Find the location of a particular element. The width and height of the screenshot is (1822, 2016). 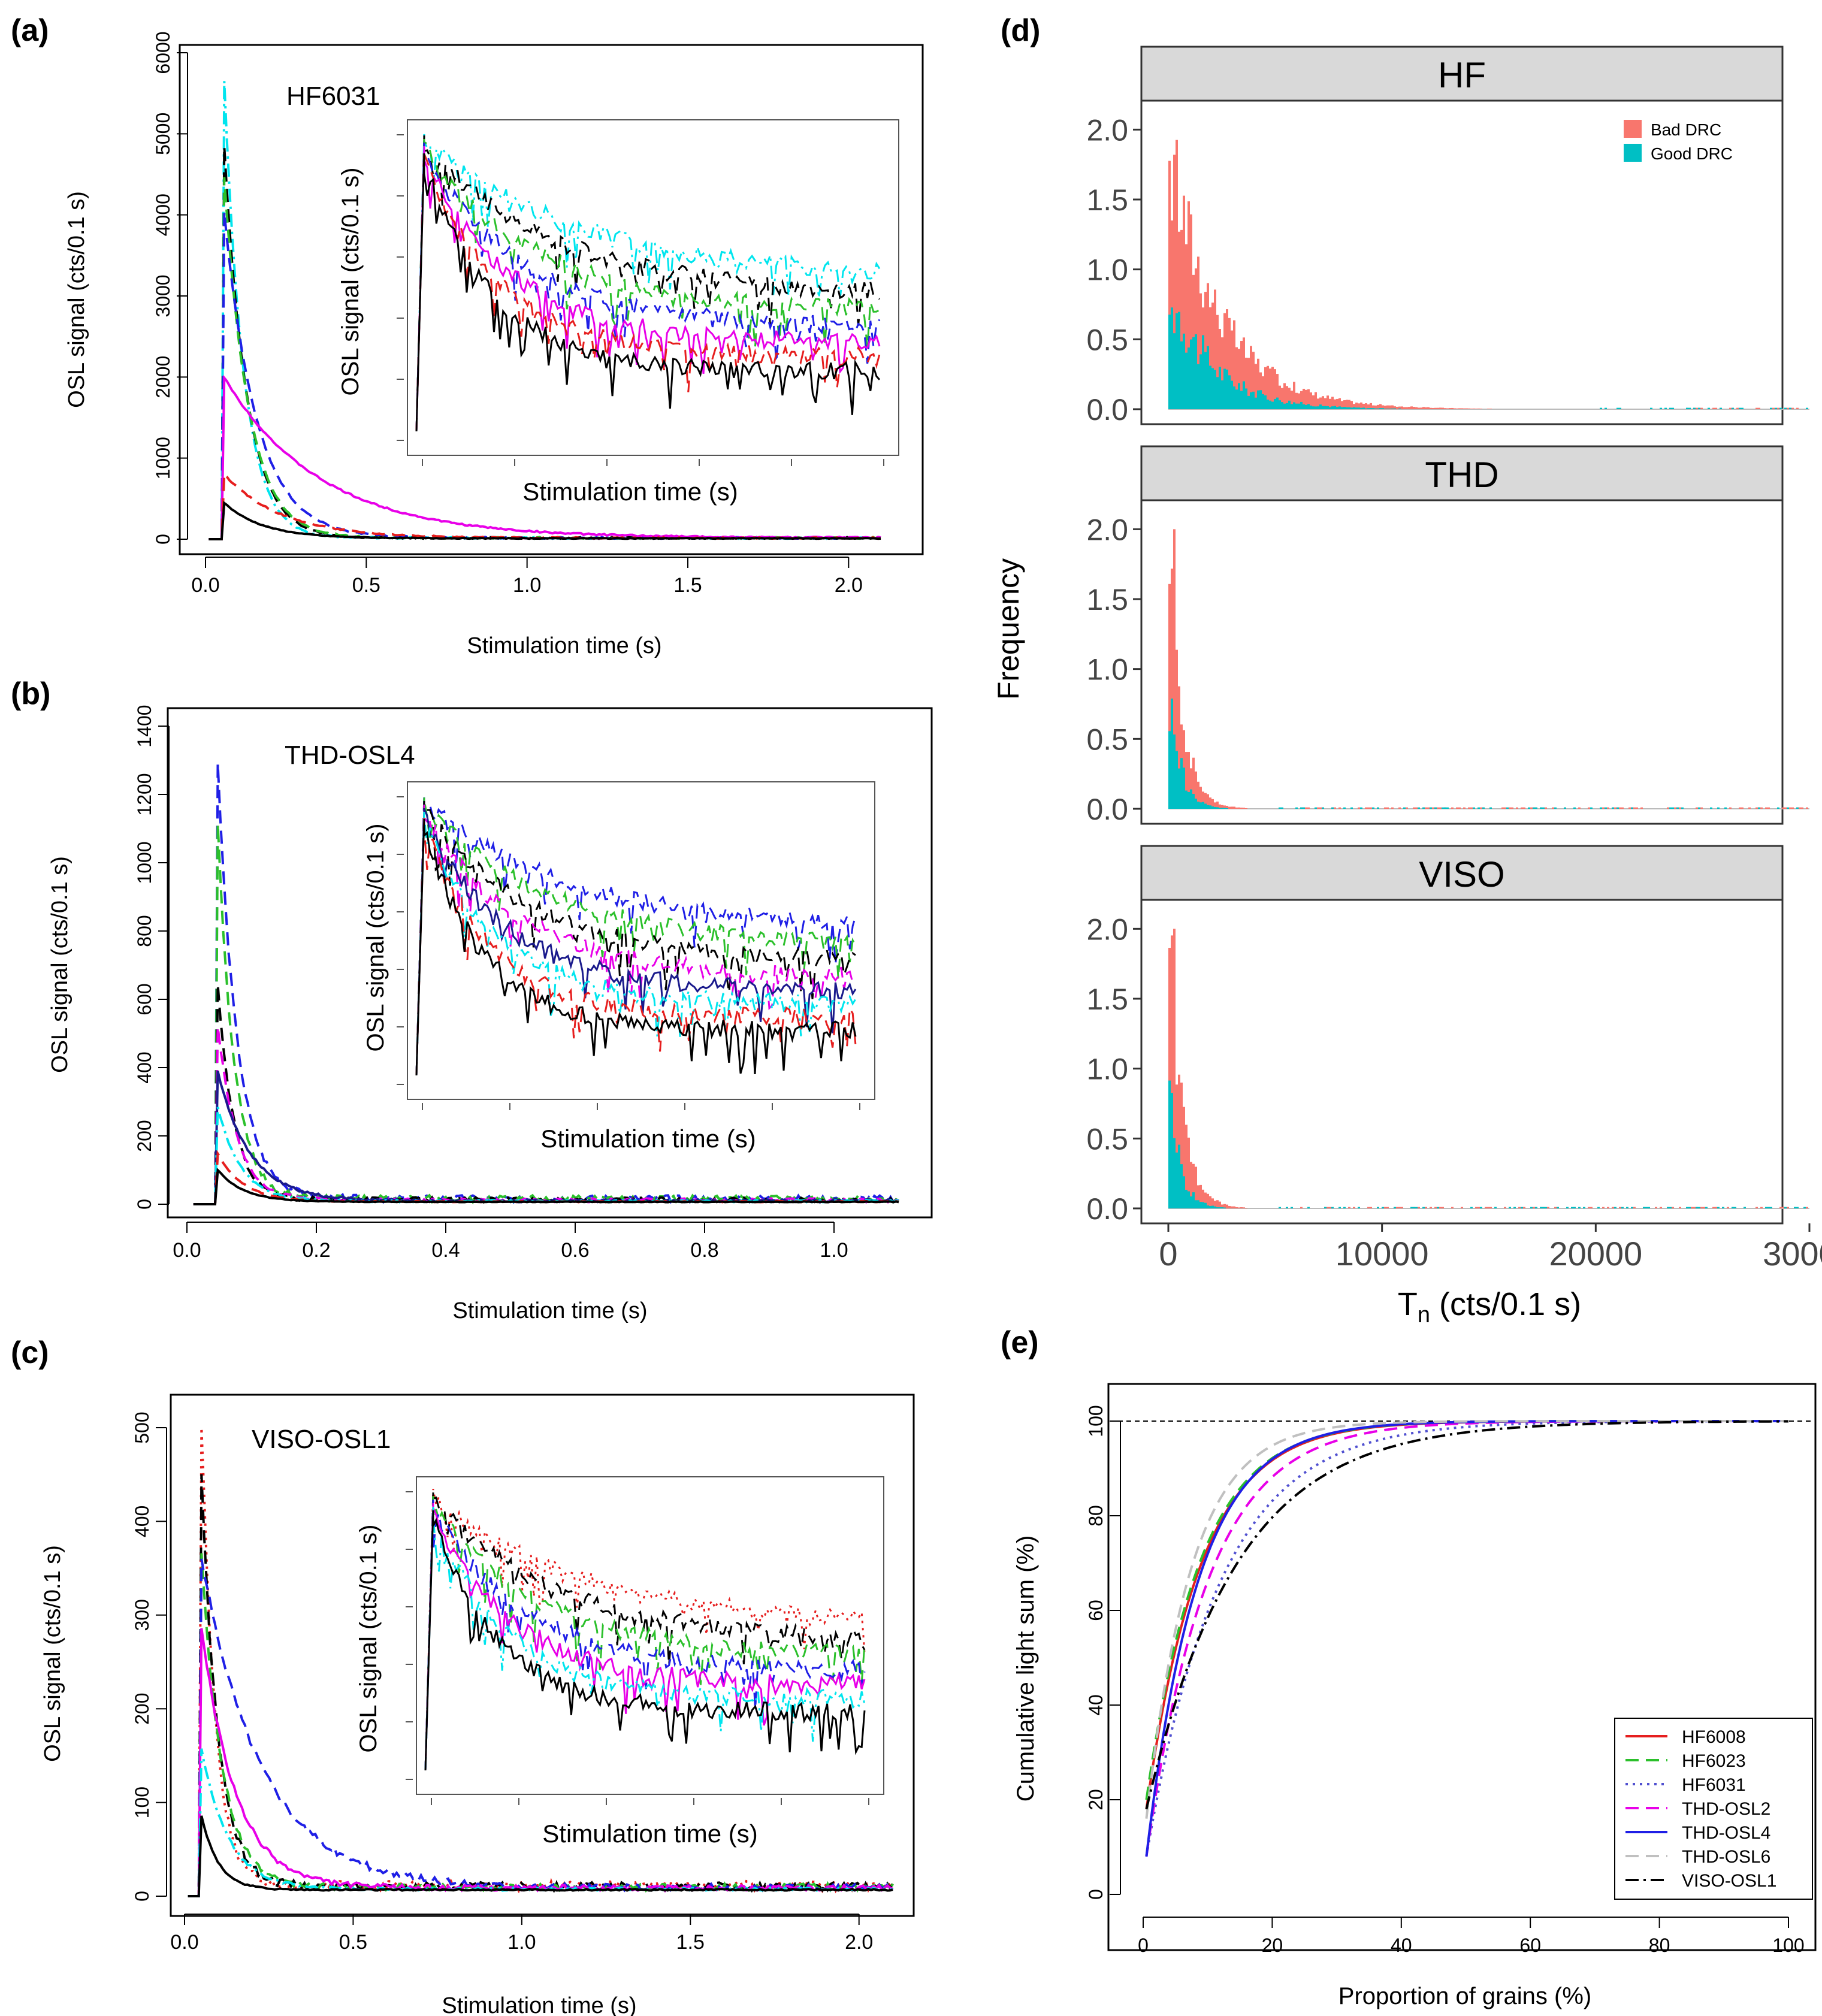

facet-y-tick-label-THD-0: 0.0 is located at coordinates (1107, 809).